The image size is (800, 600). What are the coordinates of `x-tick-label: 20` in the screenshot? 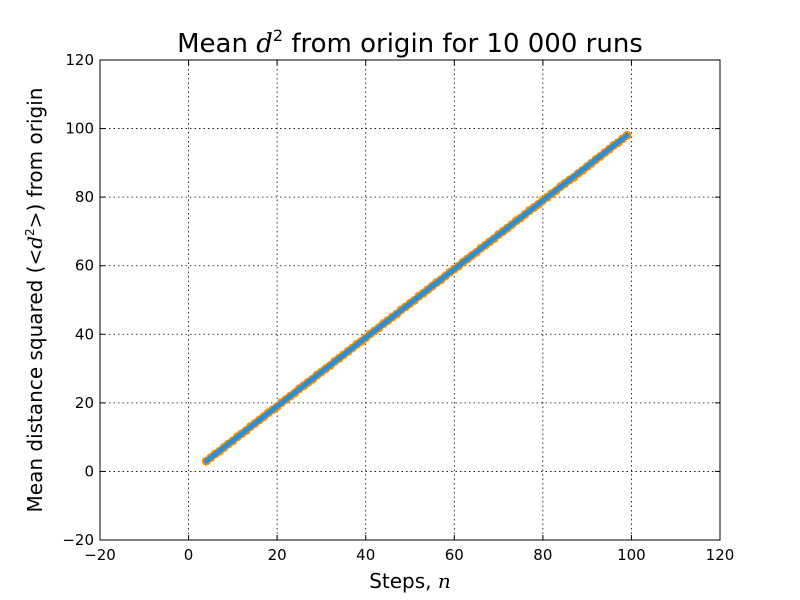 It's located at (277, 555).